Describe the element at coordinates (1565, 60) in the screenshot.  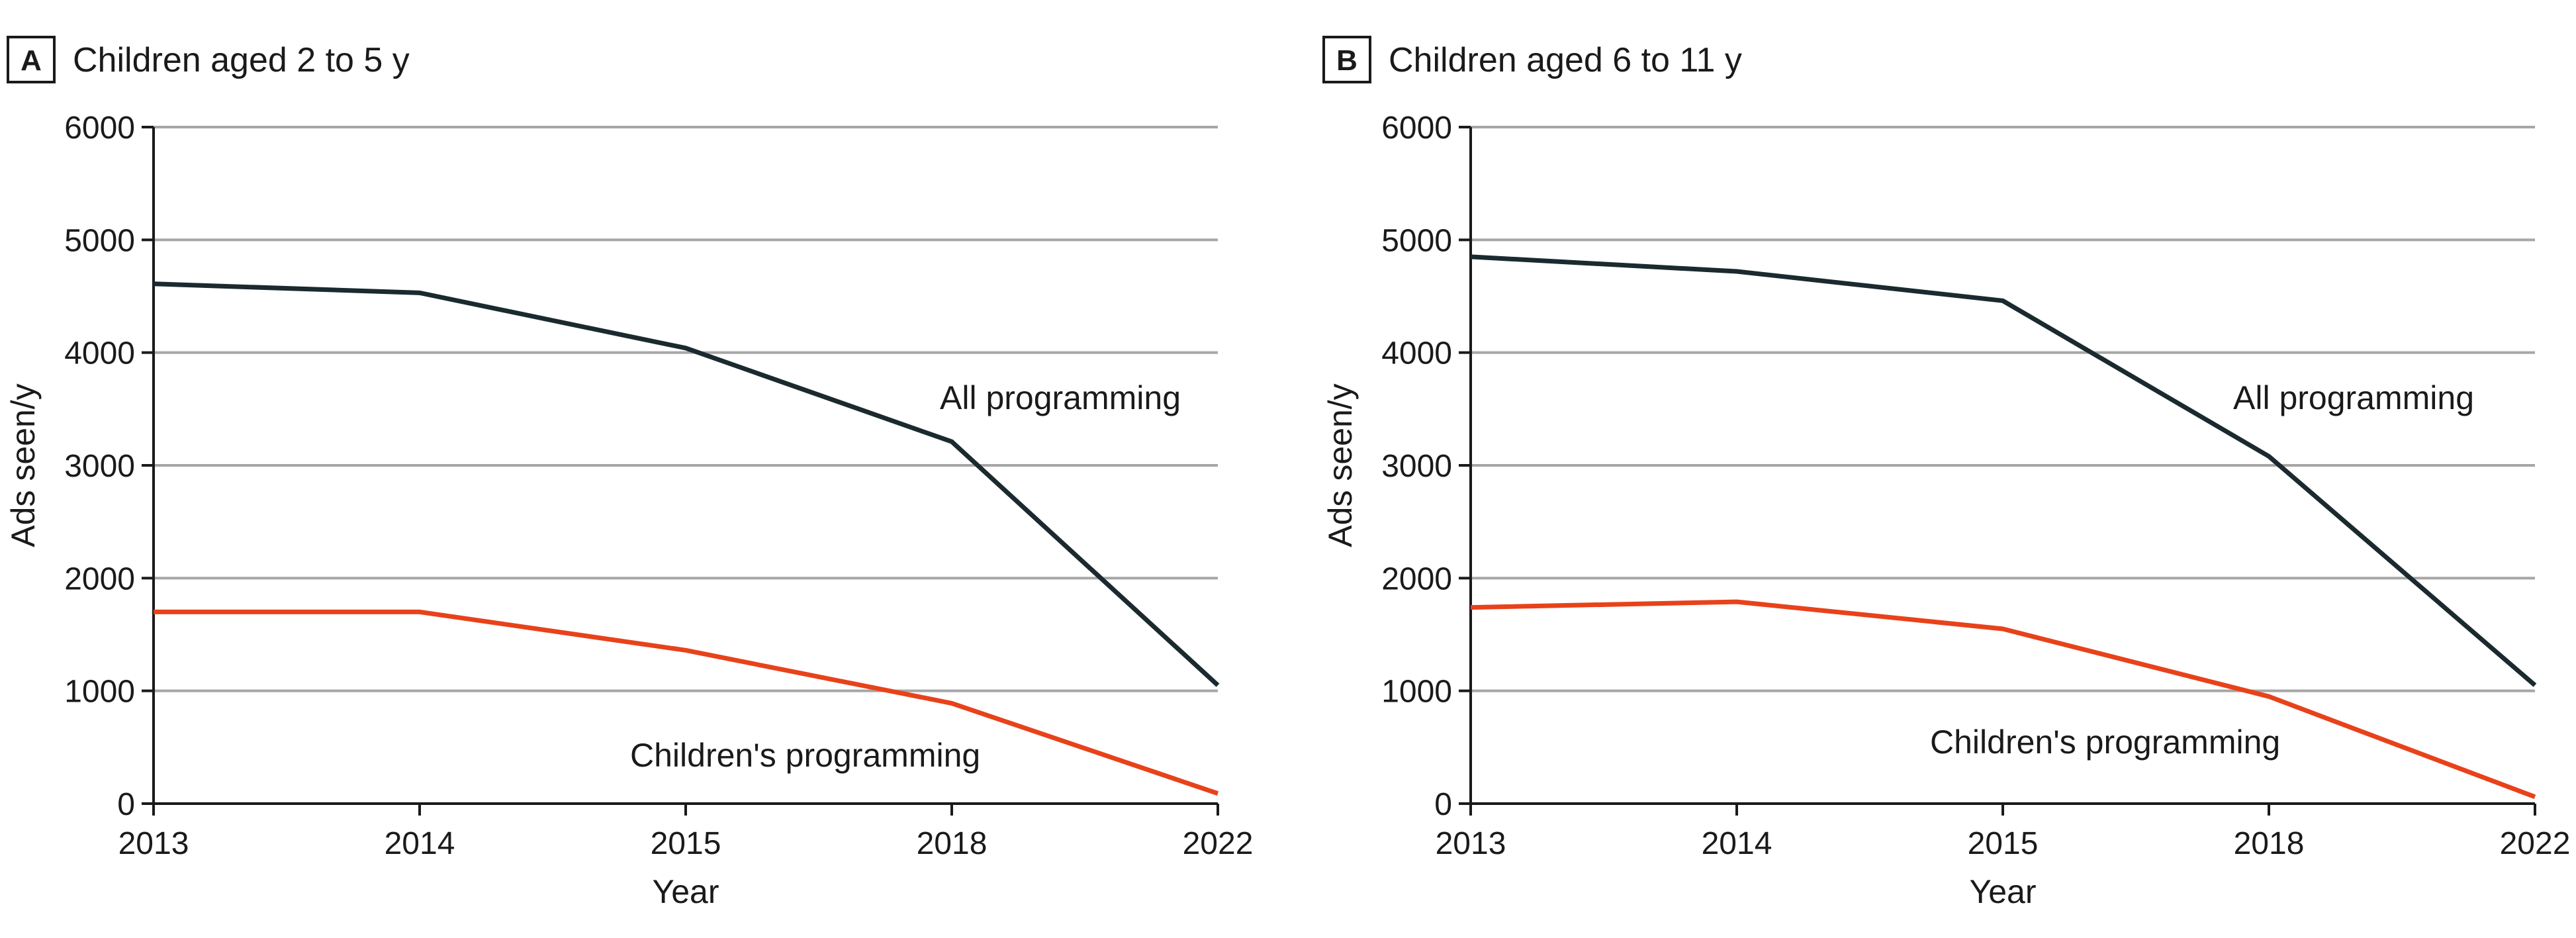
I see `panel-title: Children aged 6 to 11 y` at that location.